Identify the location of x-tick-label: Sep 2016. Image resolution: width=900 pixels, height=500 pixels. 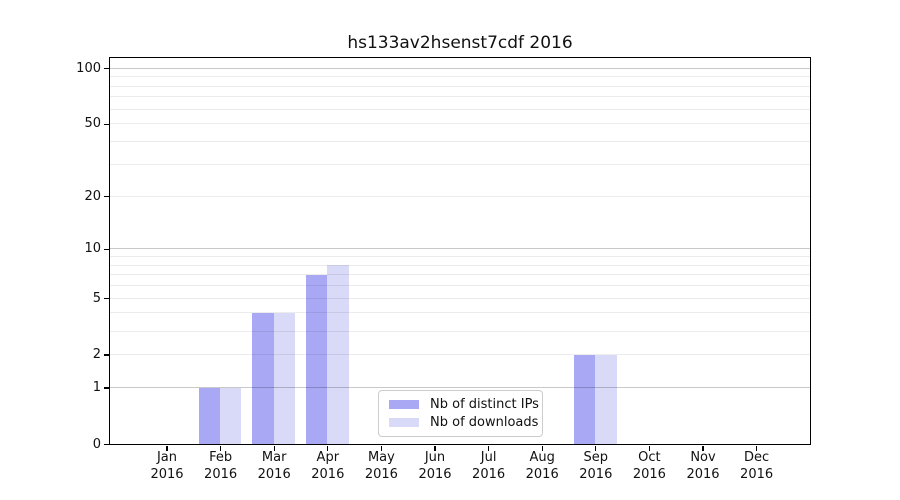
(596, 466).